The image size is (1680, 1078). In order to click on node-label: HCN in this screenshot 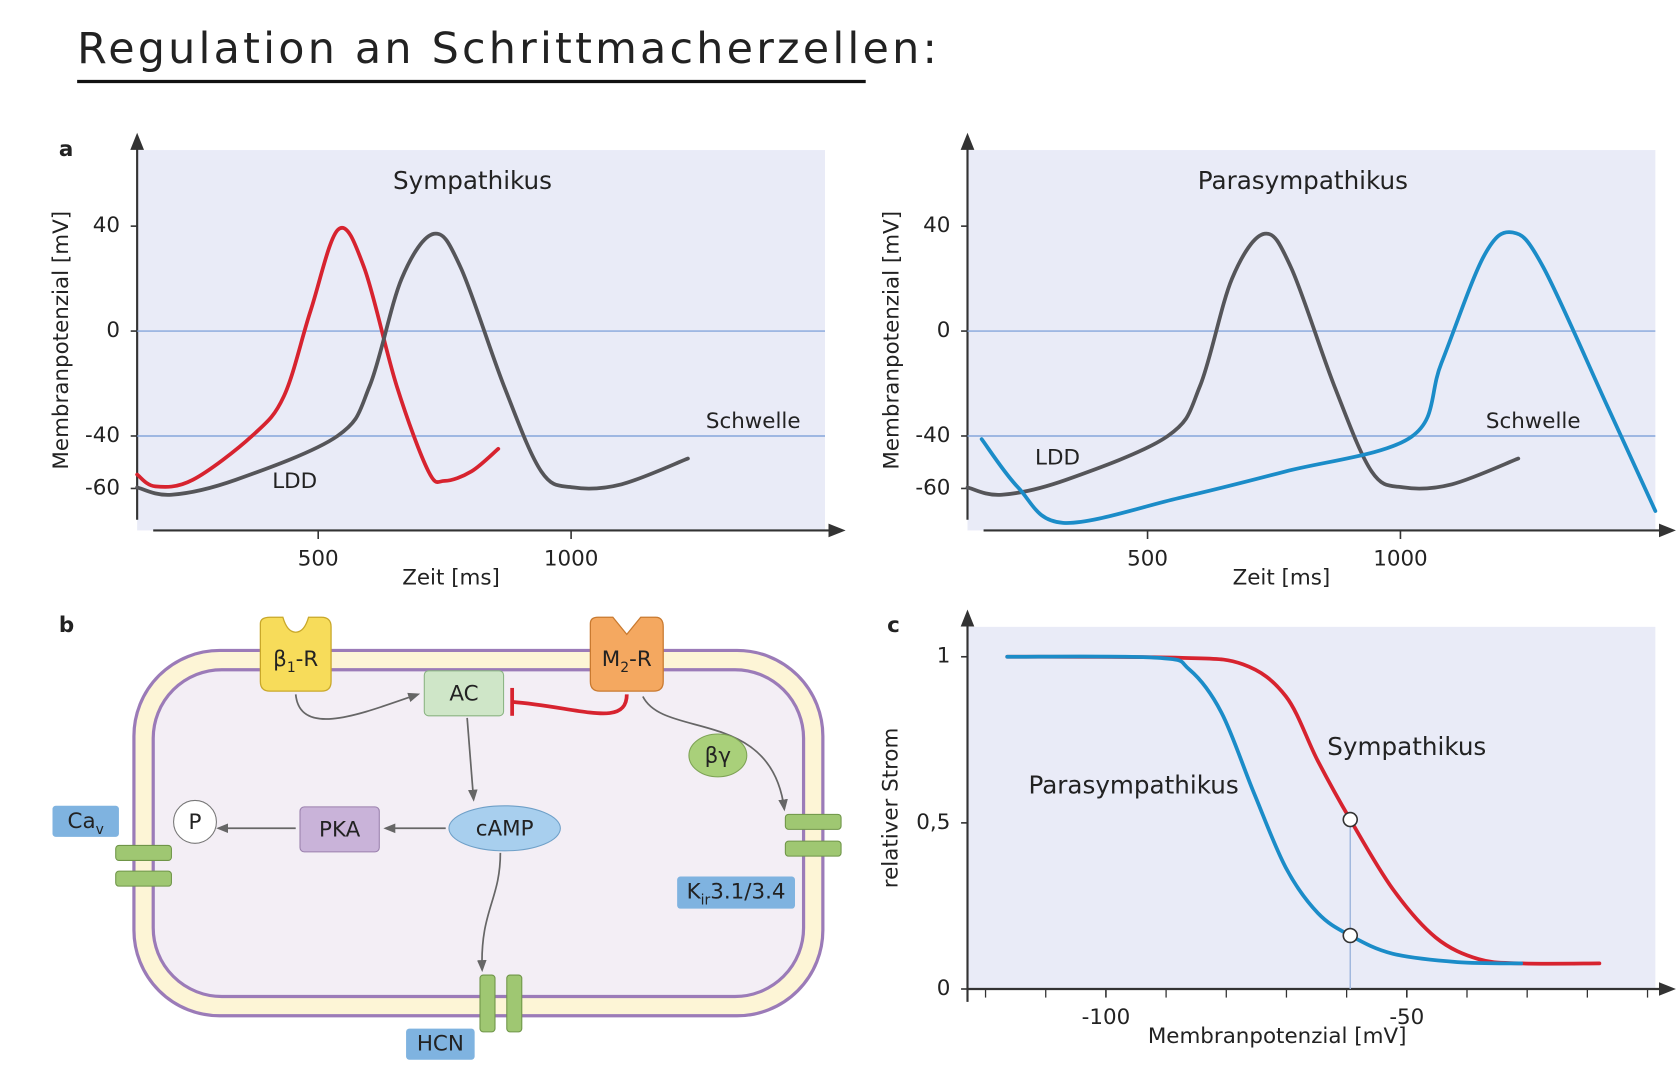, I will do `click(440, 1044)`.